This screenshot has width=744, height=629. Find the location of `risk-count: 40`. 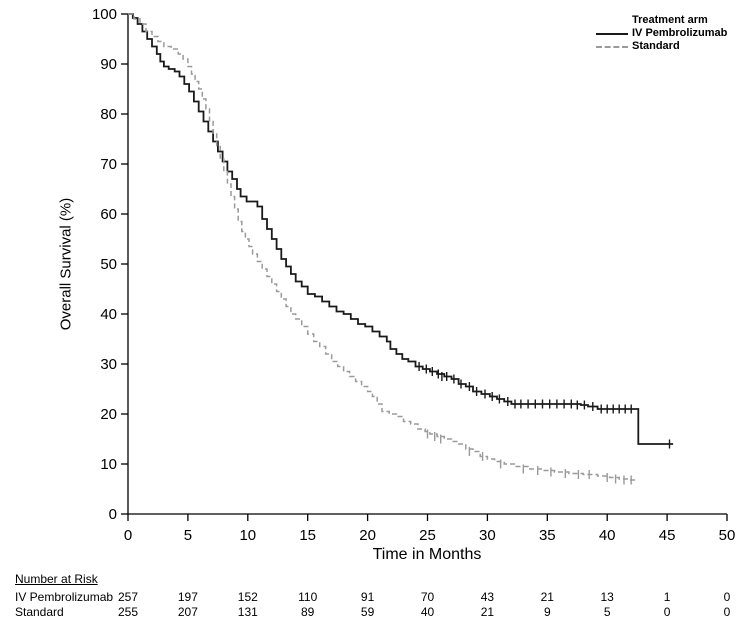

risk-count: 40 is located at coordinates (427, 612).